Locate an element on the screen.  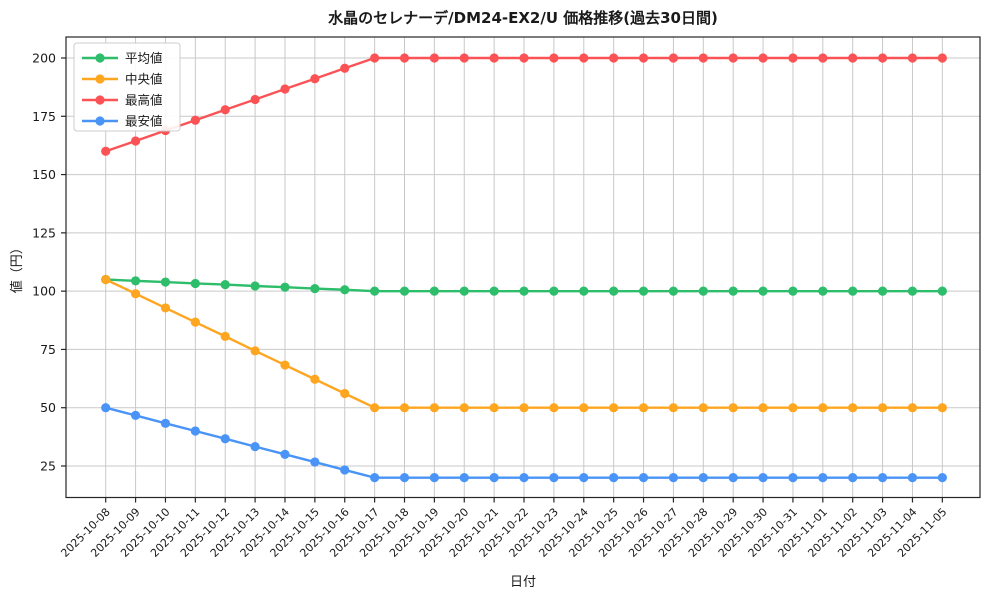
y-tick-label: 75 is located at coordinates (48, 349).